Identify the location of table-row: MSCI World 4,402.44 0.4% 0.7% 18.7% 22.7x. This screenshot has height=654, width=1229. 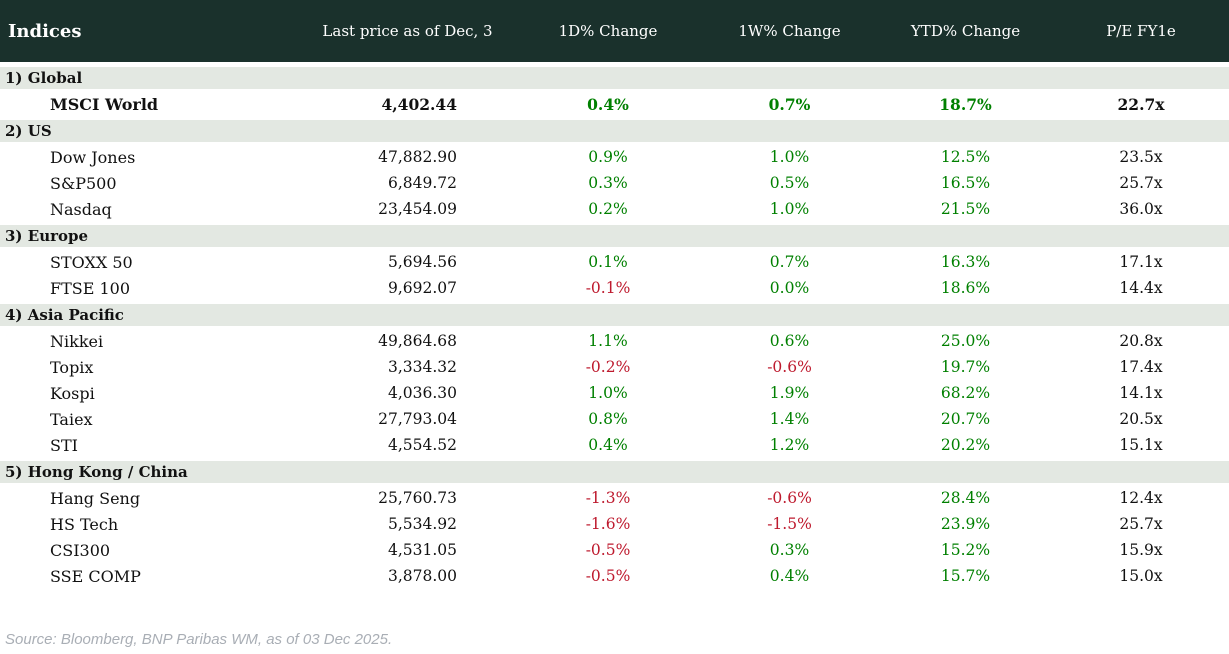
(614, 104).